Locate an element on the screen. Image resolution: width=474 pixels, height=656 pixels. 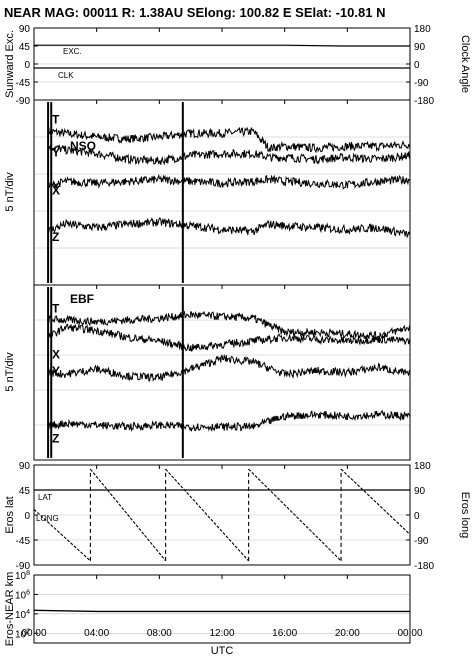
ebf-trace-t is located at coordinates (229, 325).